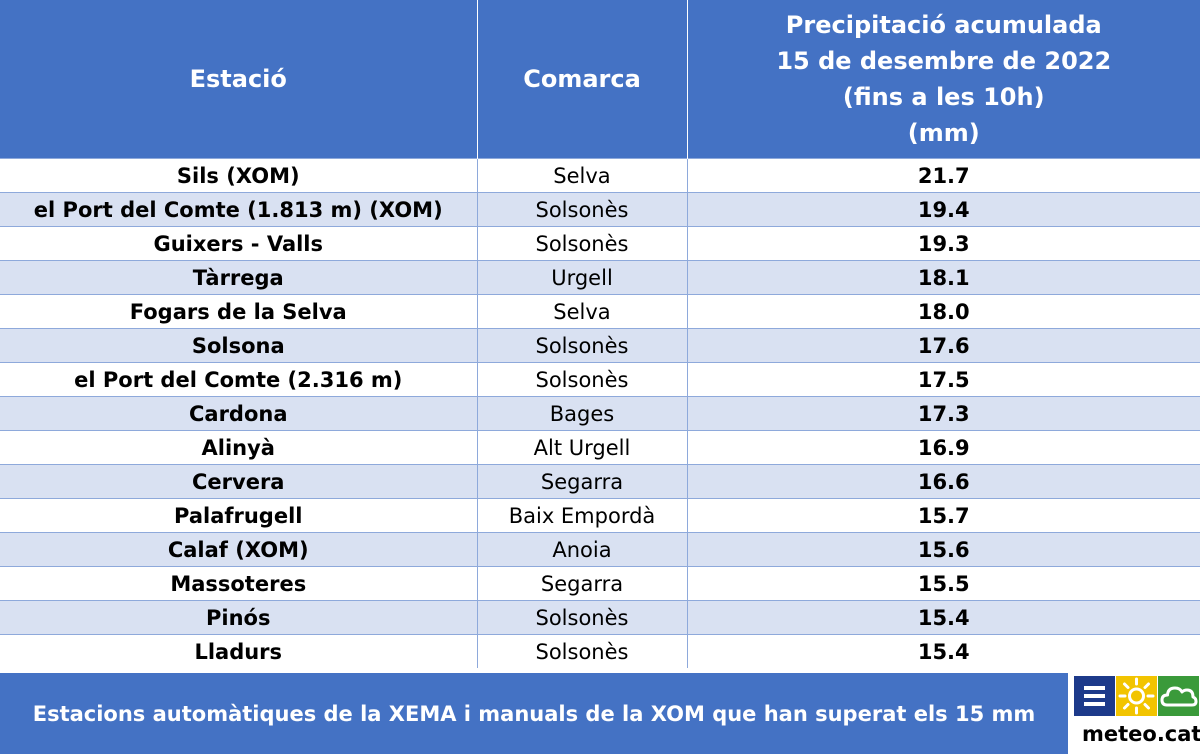 This screenshot has width=1200, height=754. Describe the element at coordinates (238, 618) in the screenshot. I see `cell-station: Pinós` at that location.